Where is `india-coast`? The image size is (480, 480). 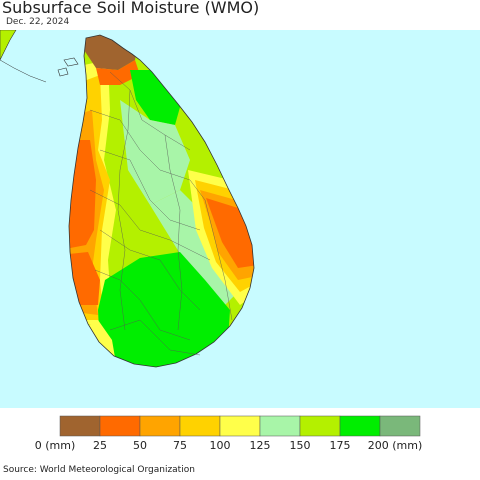 india-coast is located at coordinates (8, 45).